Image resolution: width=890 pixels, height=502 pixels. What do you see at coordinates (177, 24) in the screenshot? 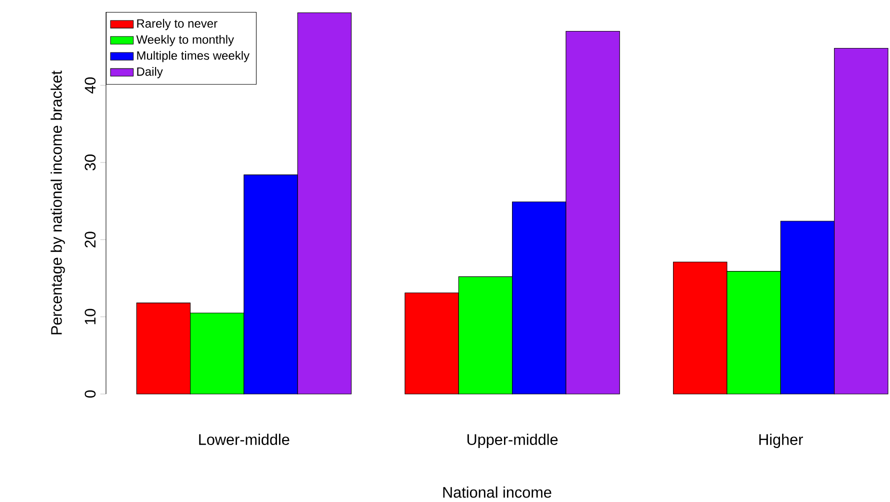
I see `legend-label: Rarely to never` at bounding box center [177, 24].